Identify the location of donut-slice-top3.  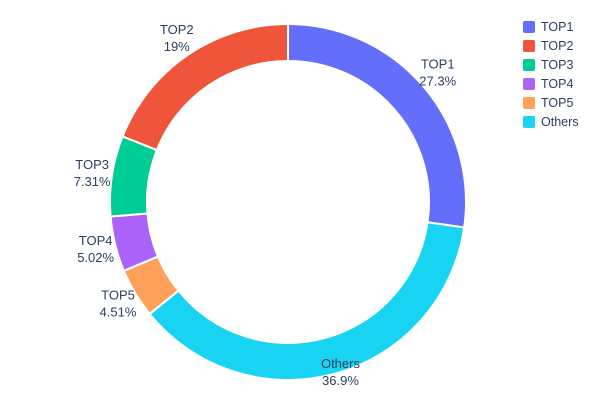
(134, 176).